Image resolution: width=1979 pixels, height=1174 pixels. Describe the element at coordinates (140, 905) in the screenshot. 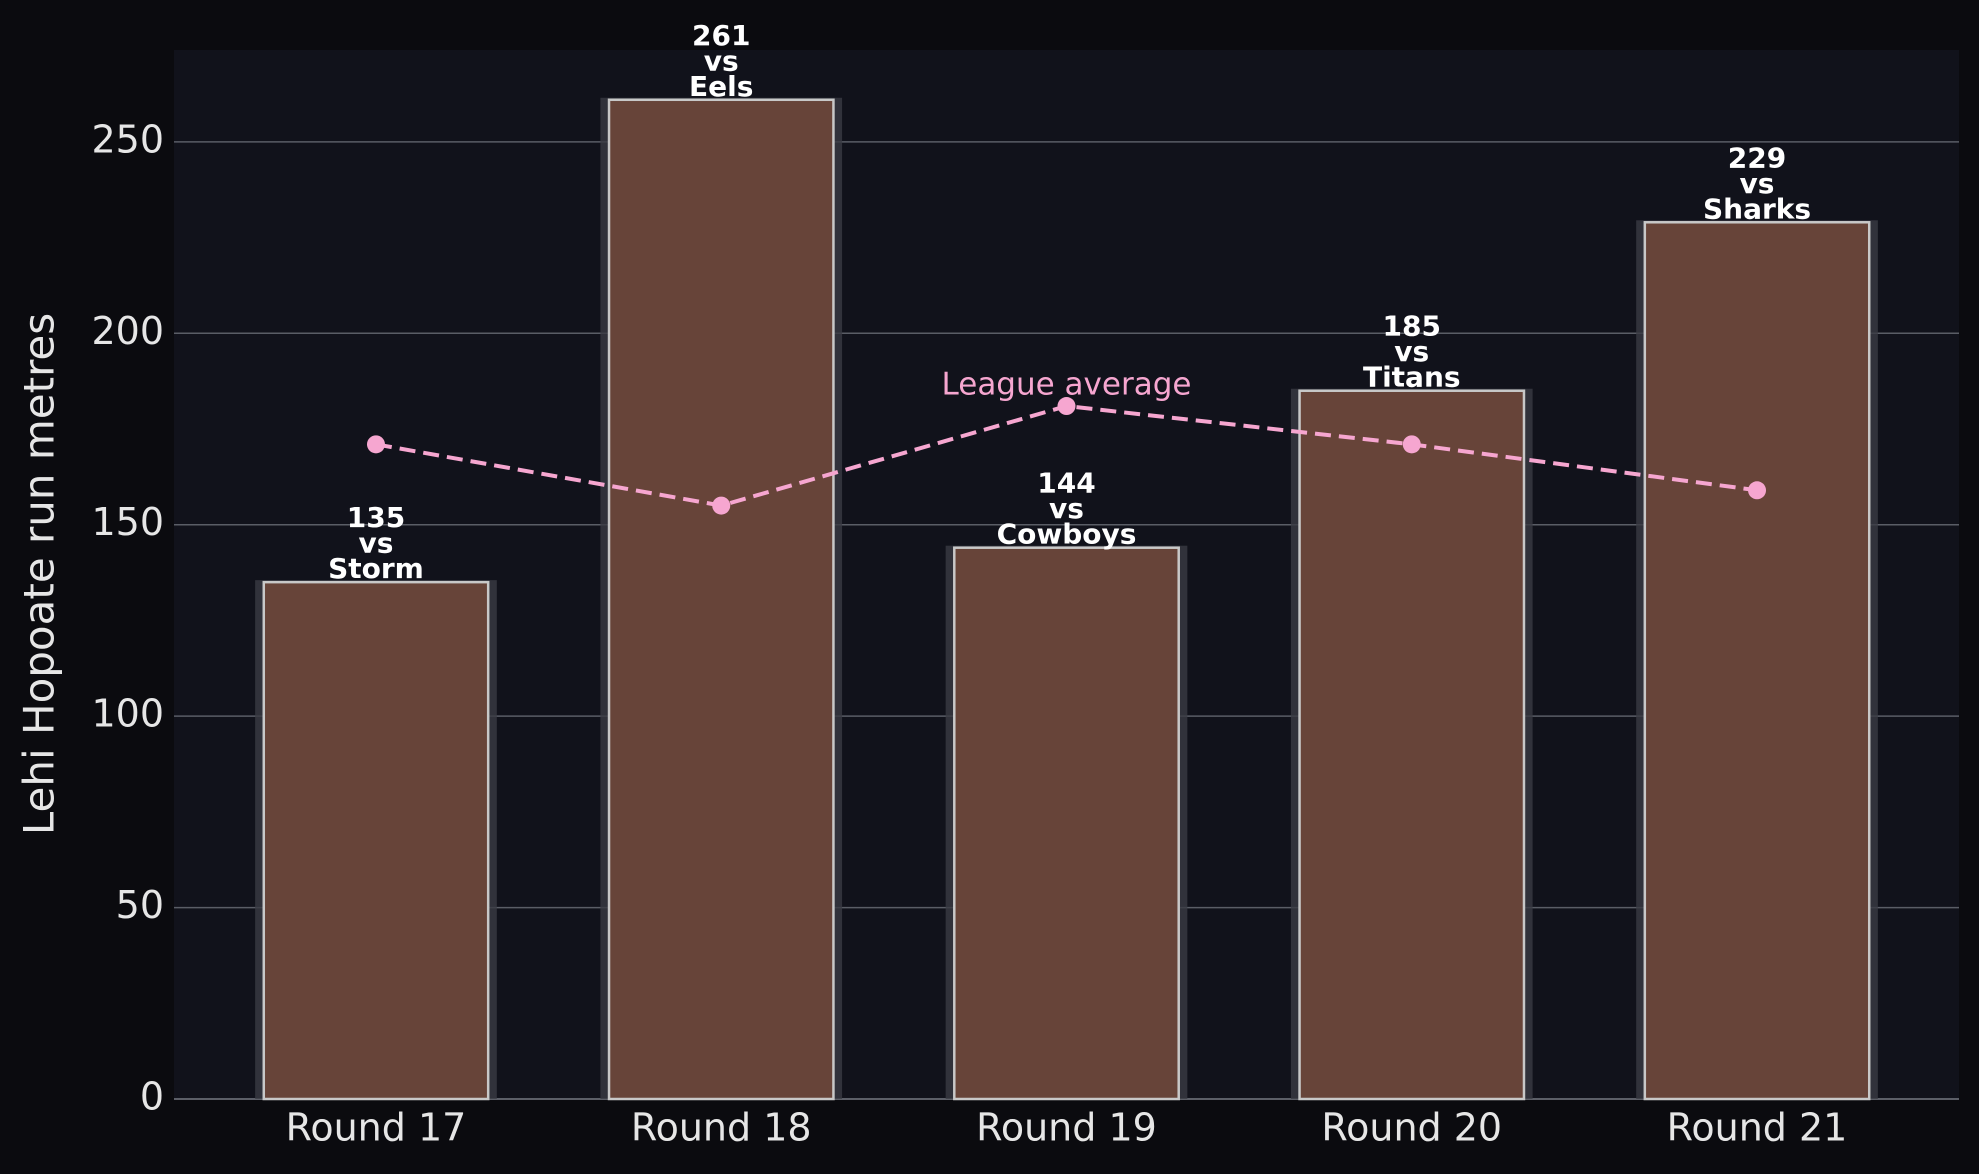

I see `y-tick-label: 50` at that location.